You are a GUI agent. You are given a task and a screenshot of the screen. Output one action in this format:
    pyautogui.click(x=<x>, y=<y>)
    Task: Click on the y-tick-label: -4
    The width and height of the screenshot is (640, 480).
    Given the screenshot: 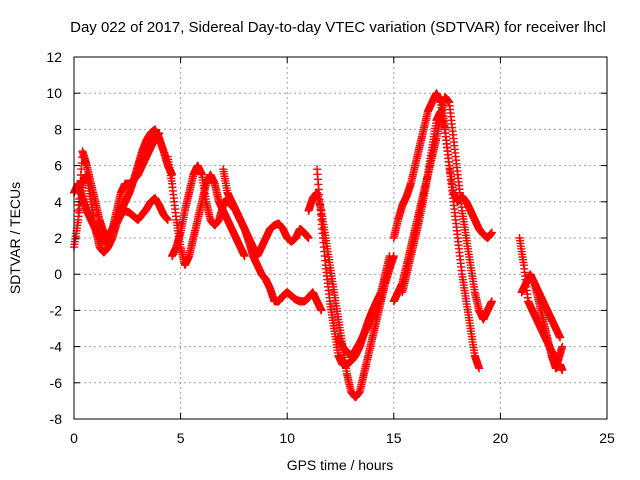 What is the action you would take?
    pyautogui.click(x=56, y=347)
    